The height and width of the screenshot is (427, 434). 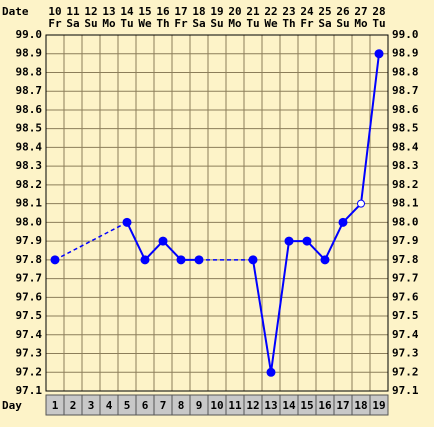 I want to click on y-tick-label: 97.8, so click(x=29, y=259).